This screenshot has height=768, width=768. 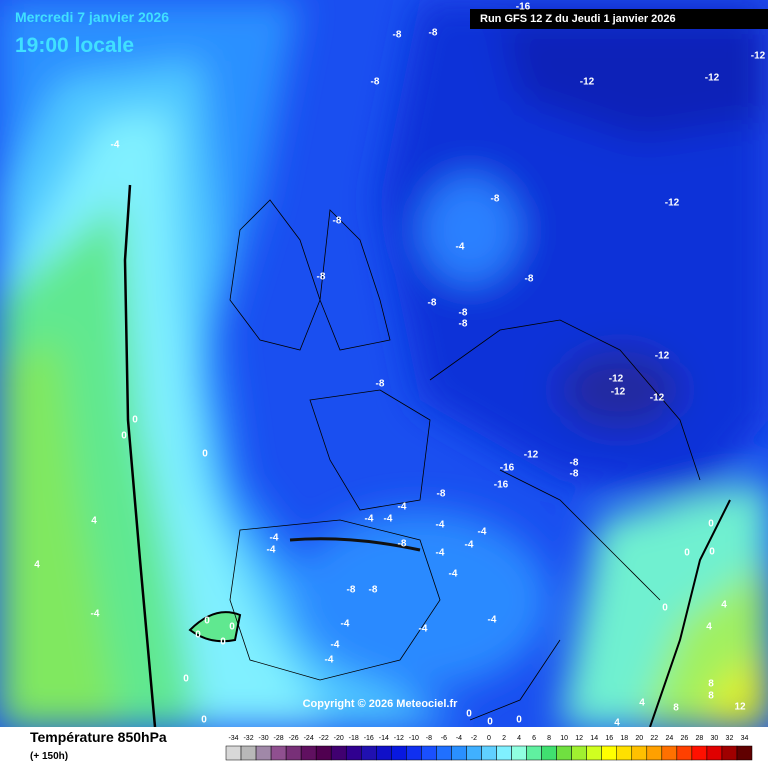 I want to click on scale-label: -34, so click(x=233, y=738).